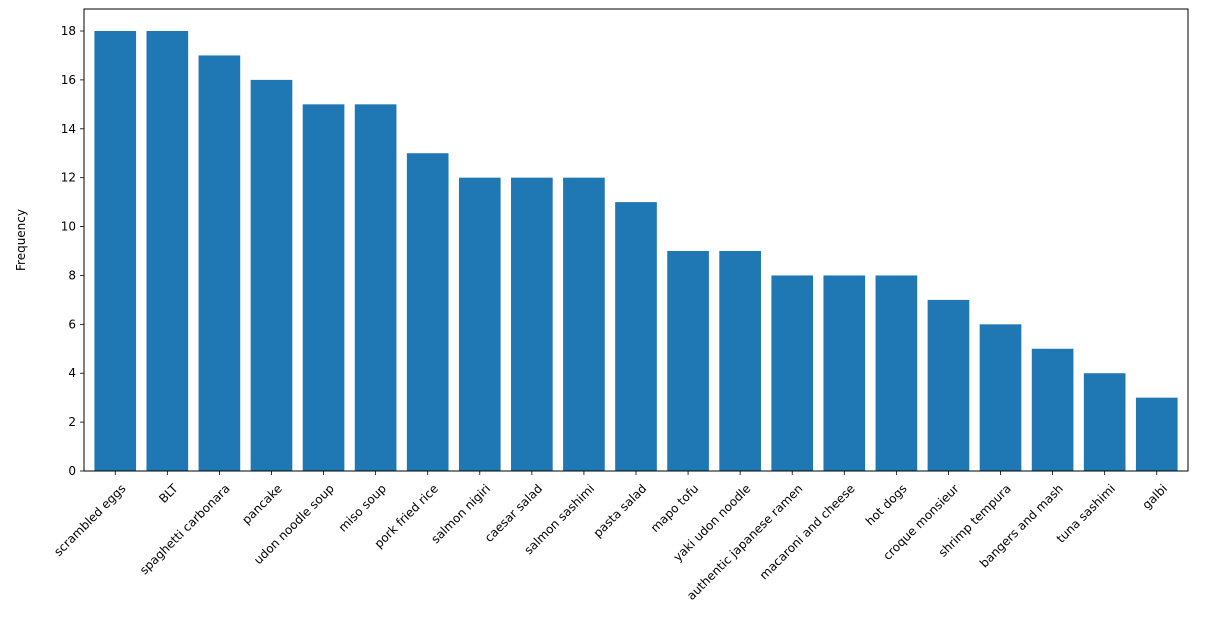 The width and height of the screenshot is (1229, 630). I want to click on y-tick-label: 2, so click(72, 422).